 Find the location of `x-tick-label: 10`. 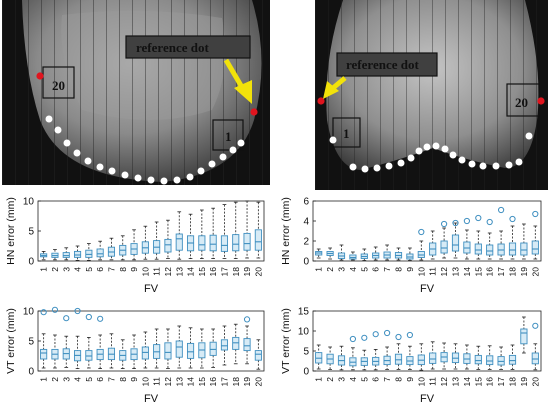

x-tick-label: 10 is located at coordinates (145, 272).